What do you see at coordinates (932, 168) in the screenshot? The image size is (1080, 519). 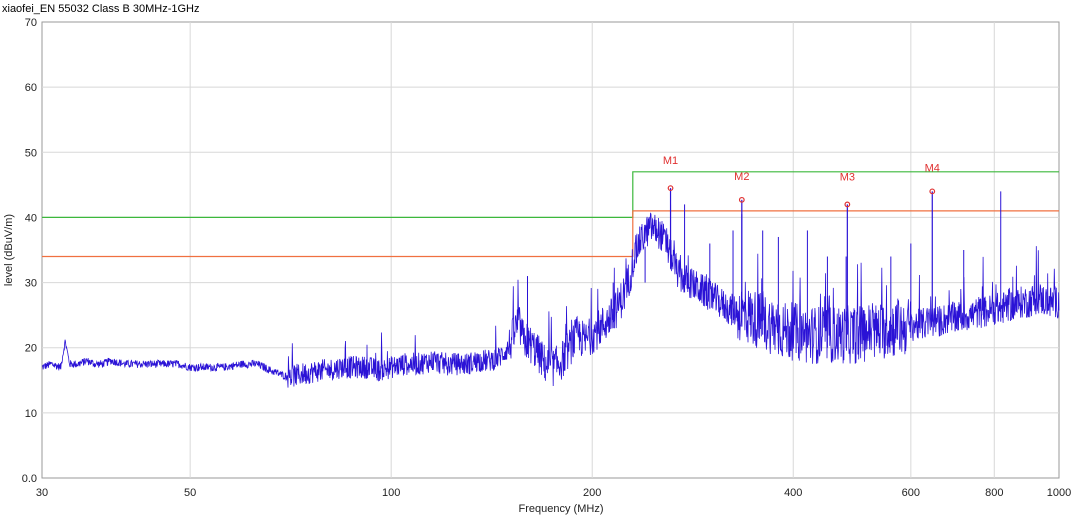 I see `marker-label: M4` at bounding box center [932, 168].